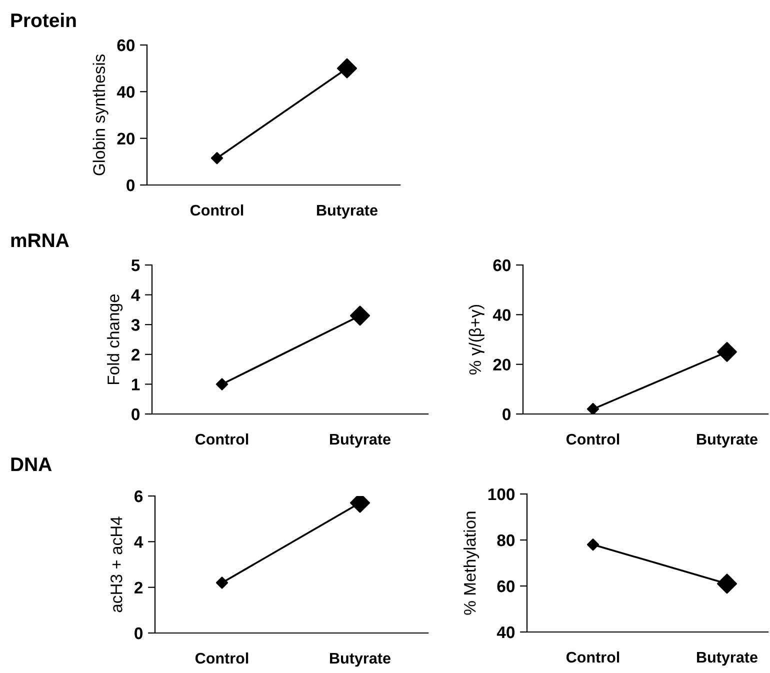 The width and height of the screenshot is (770, 673). I want to click on y-axis-title: % γ/(β+γ), so click(476, 339).